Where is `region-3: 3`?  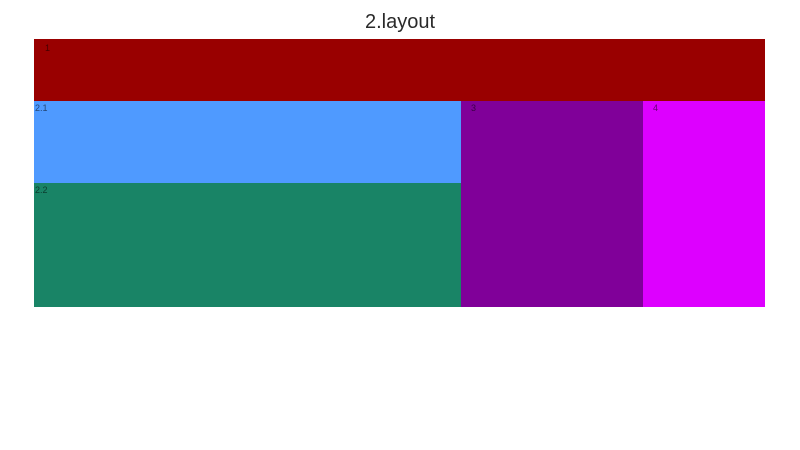 region-3: 3 is located at coordinates (552, 204).